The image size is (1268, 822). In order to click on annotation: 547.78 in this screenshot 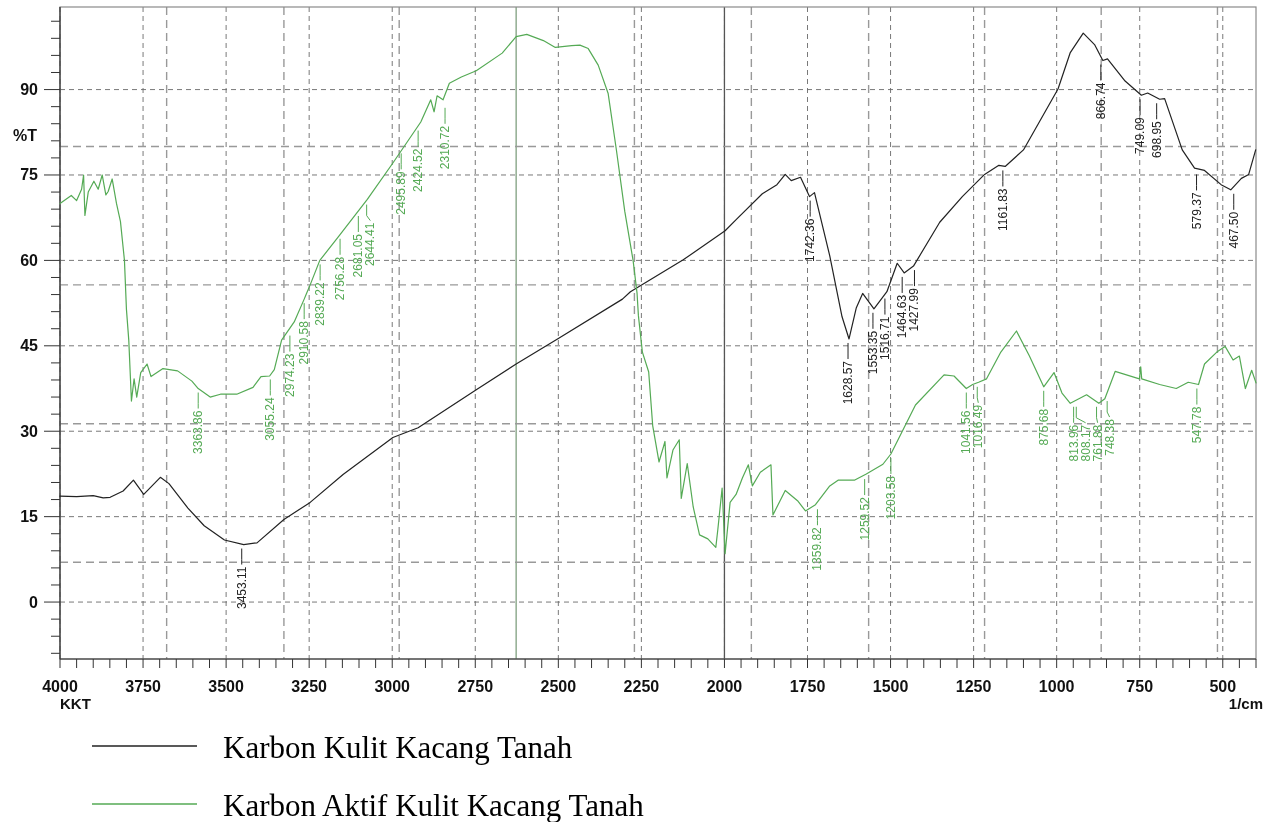, I will do `click(1196, 425)`.